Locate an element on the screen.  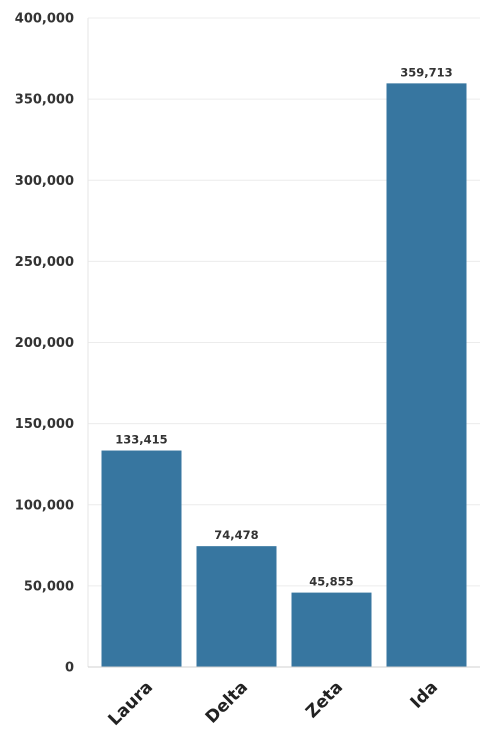
data-label-laura: 133,415 is located at coordinates (141, 440).